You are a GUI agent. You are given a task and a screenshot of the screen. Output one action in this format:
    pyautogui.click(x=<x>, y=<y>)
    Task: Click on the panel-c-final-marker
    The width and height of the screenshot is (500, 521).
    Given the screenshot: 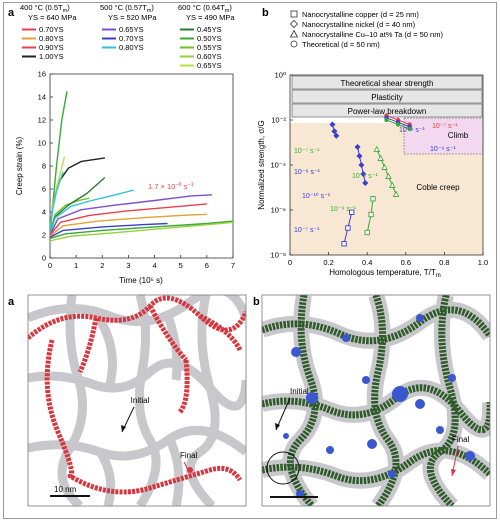 What is the action you would take?
    pyautogui.click(x=190, y=470)
    